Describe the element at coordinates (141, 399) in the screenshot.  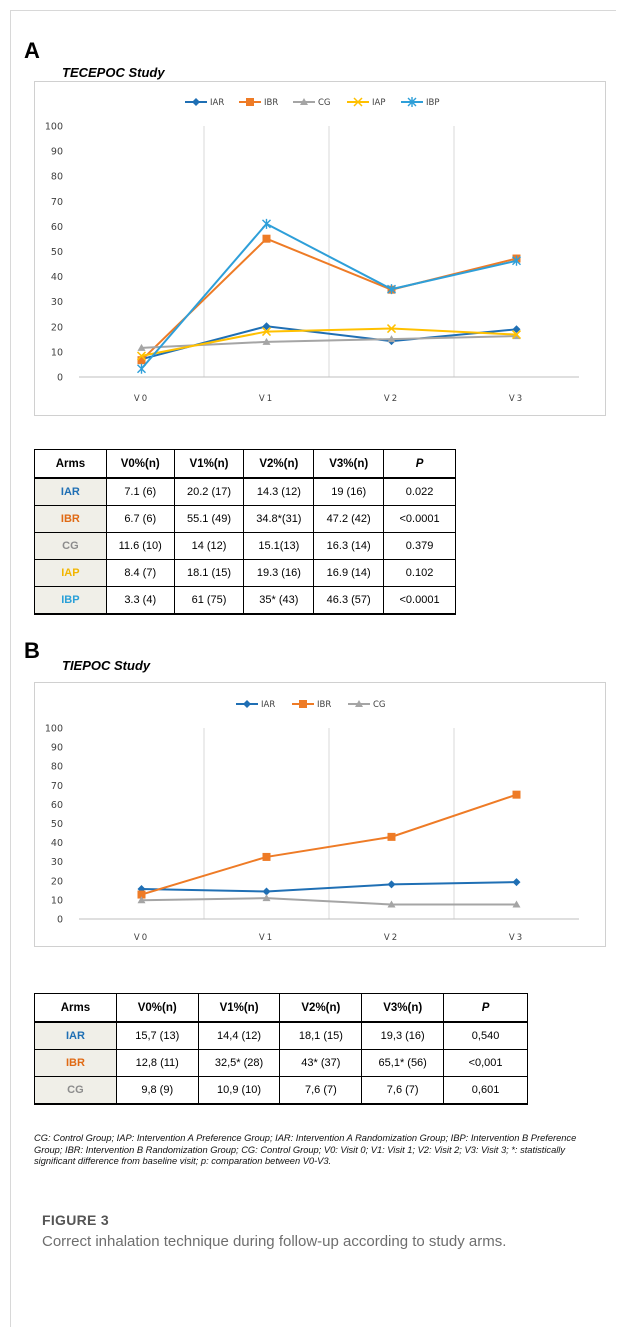
I see `x-tick-label: V0` at that location.